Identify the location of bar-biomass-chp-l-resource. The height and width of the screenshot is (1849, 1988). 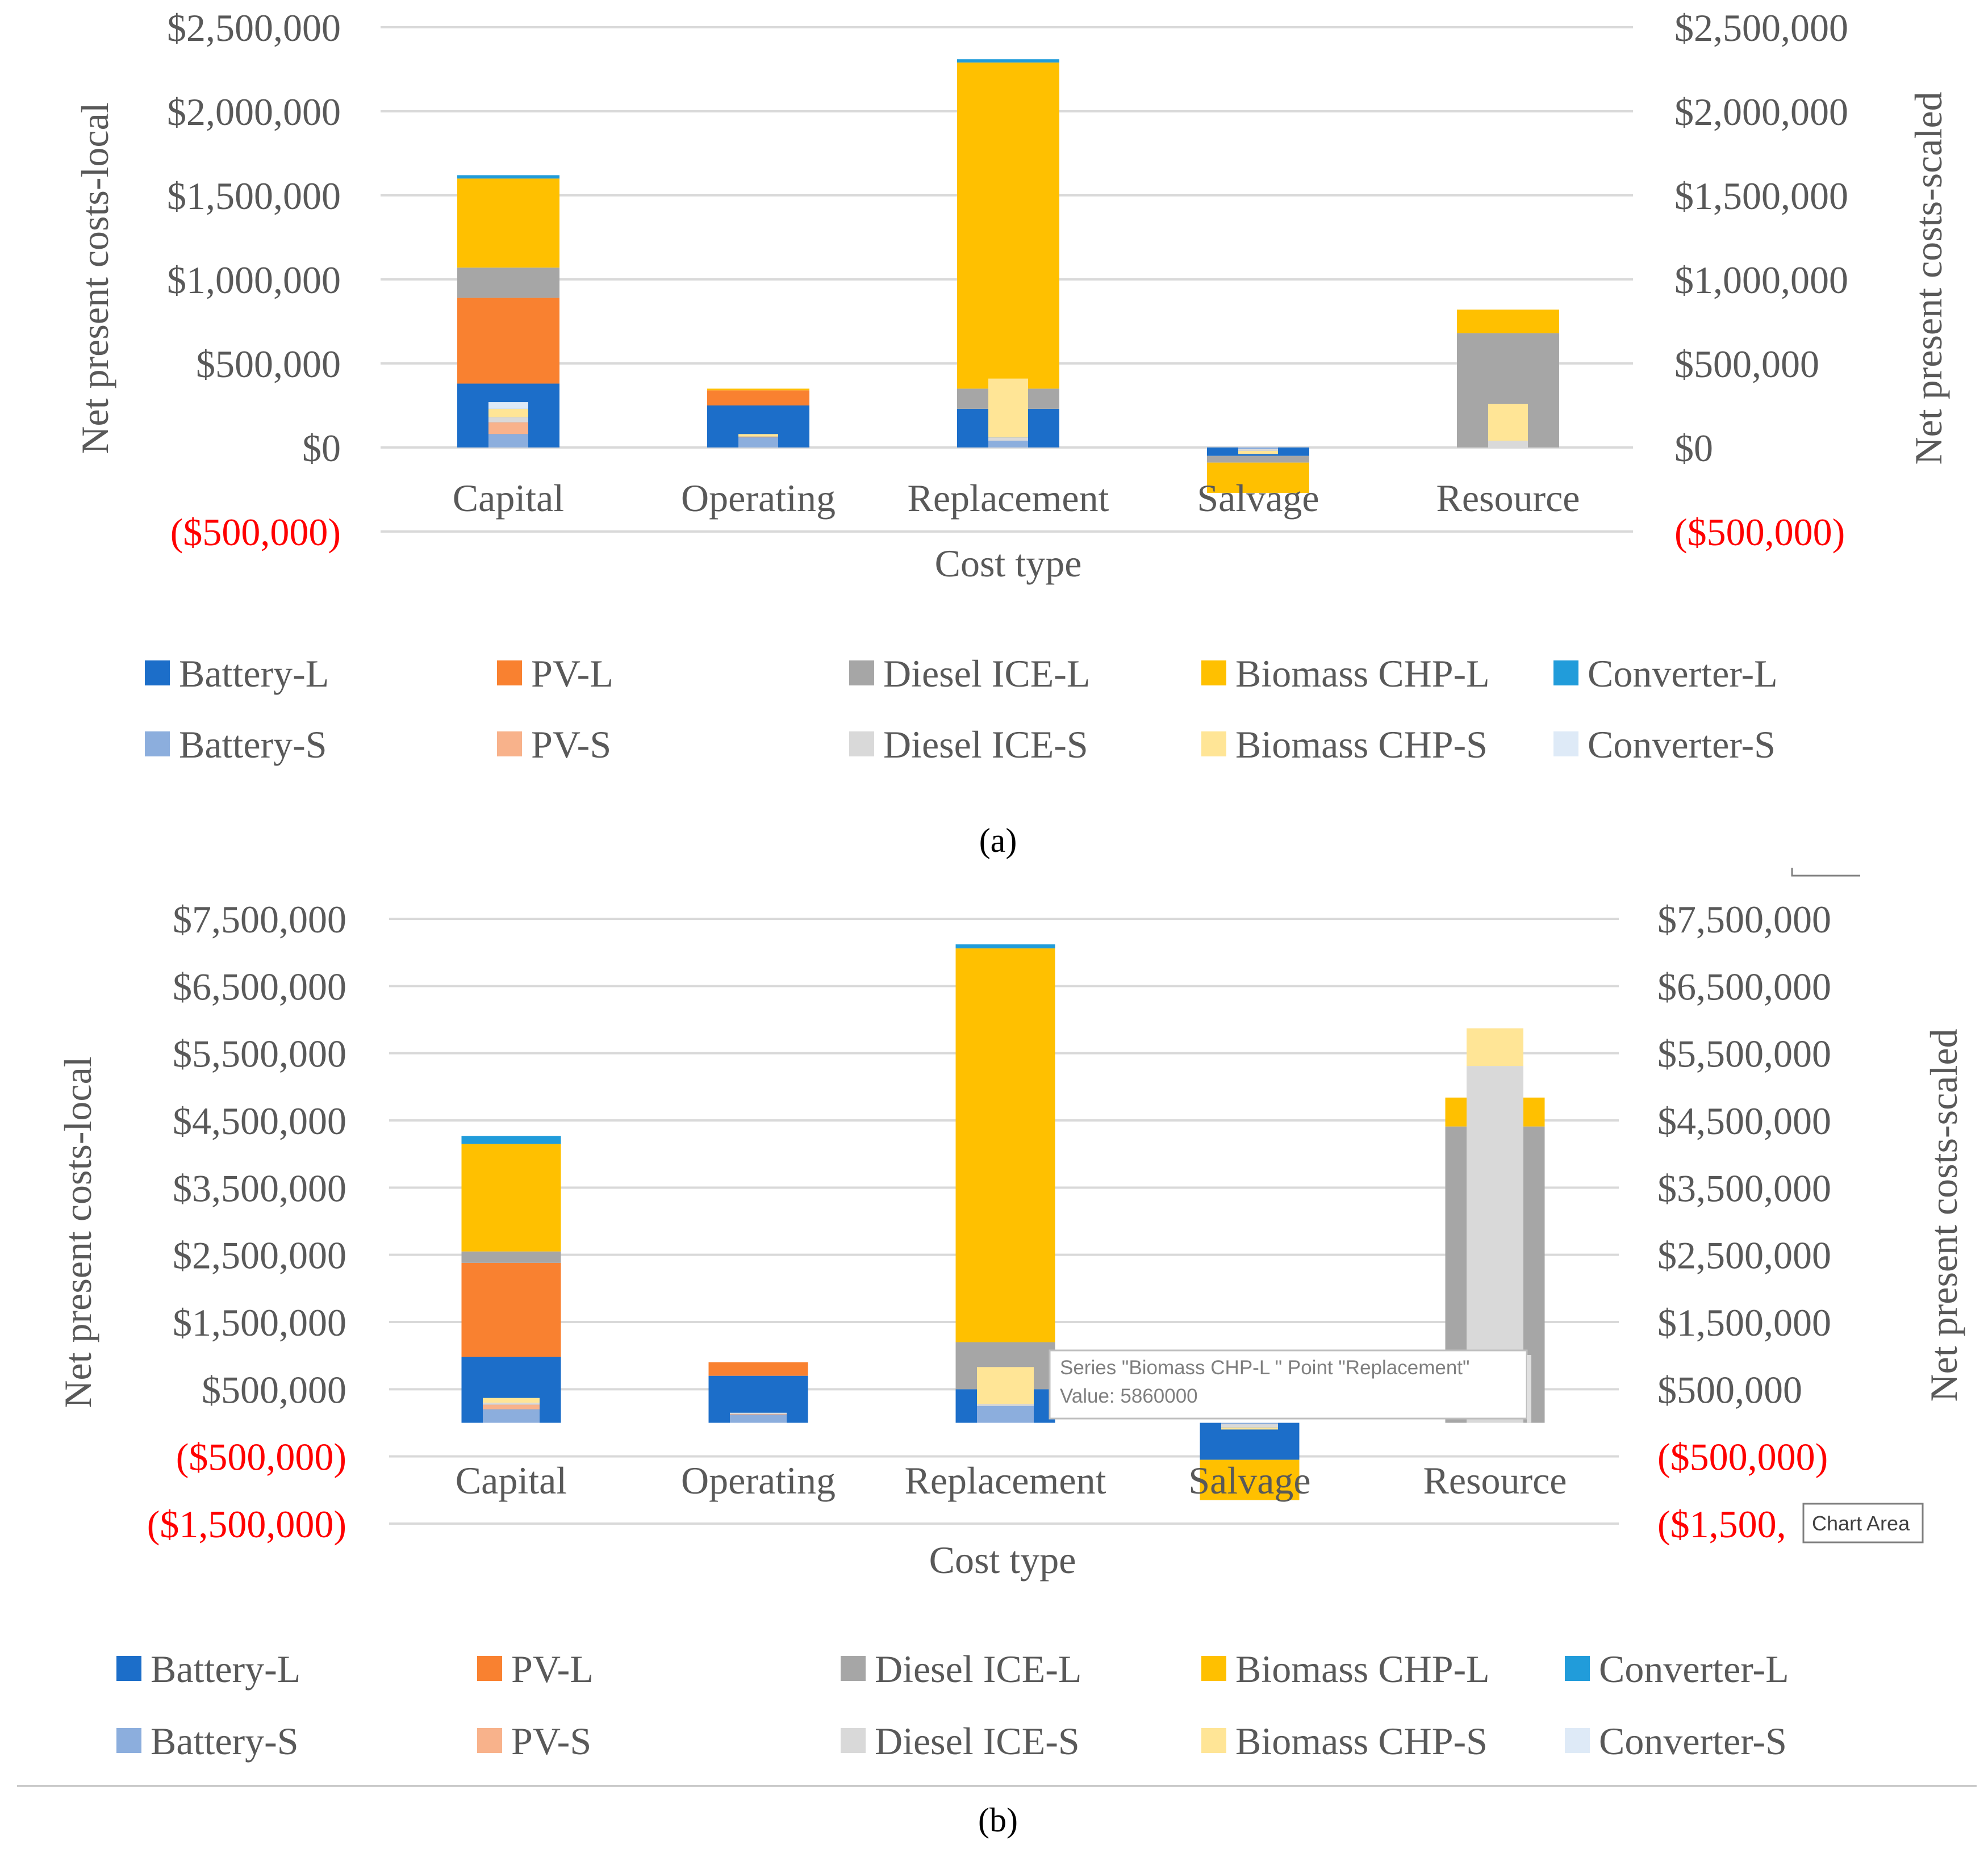
(1508, 321).